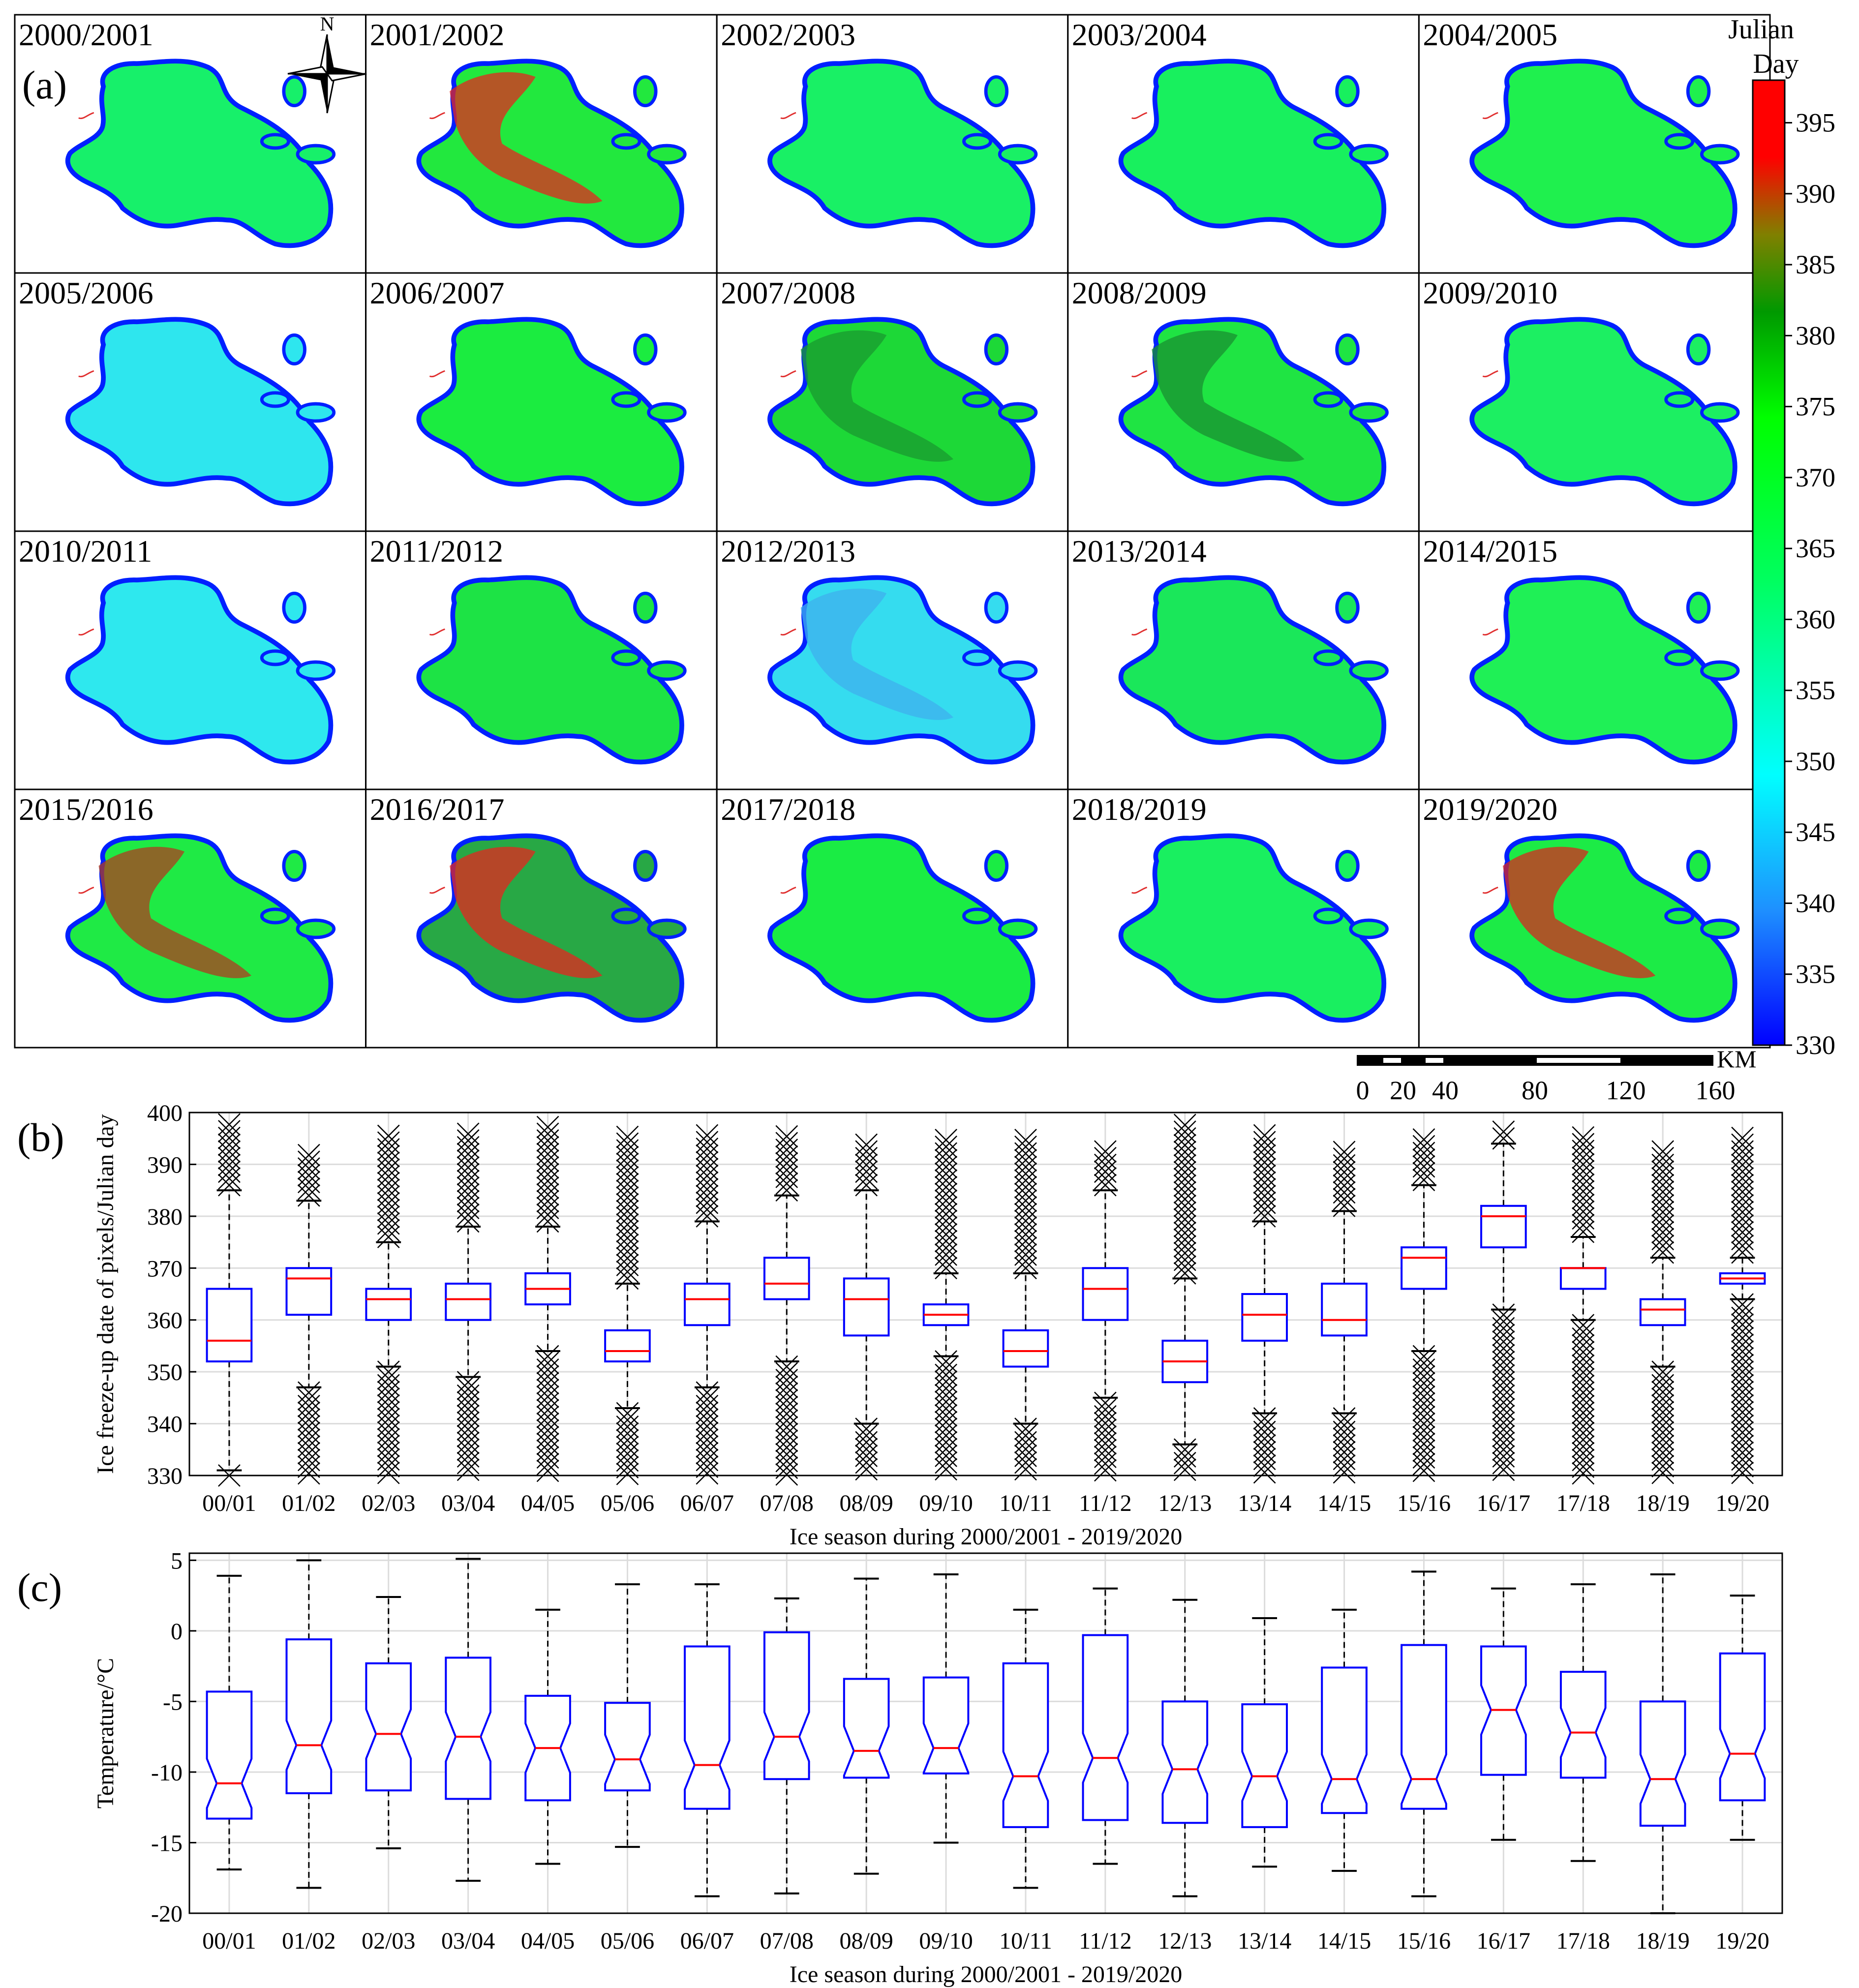 This screenshot has height=1988, width=1859. What do you see at coordinates (946, 1941) in the screenshot?
I see `x-tick-label: 09/10` at bounding box center [946, 1941].